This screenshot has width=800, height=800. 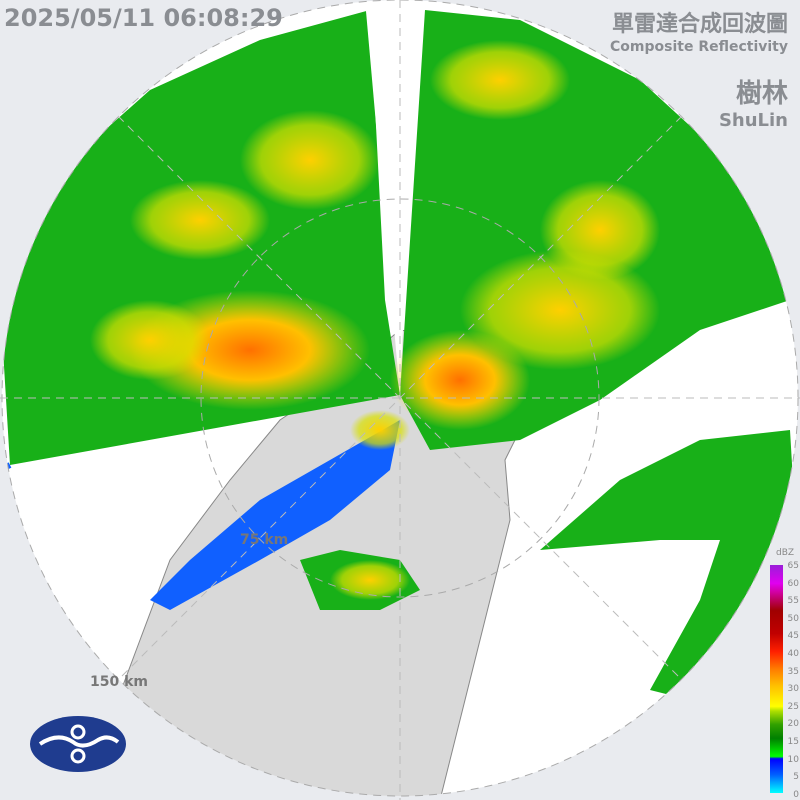 What do you see at coordinates (793, 671) in the screenshot?
I see `legend-tick: 35` at bounding box center [793, 671].